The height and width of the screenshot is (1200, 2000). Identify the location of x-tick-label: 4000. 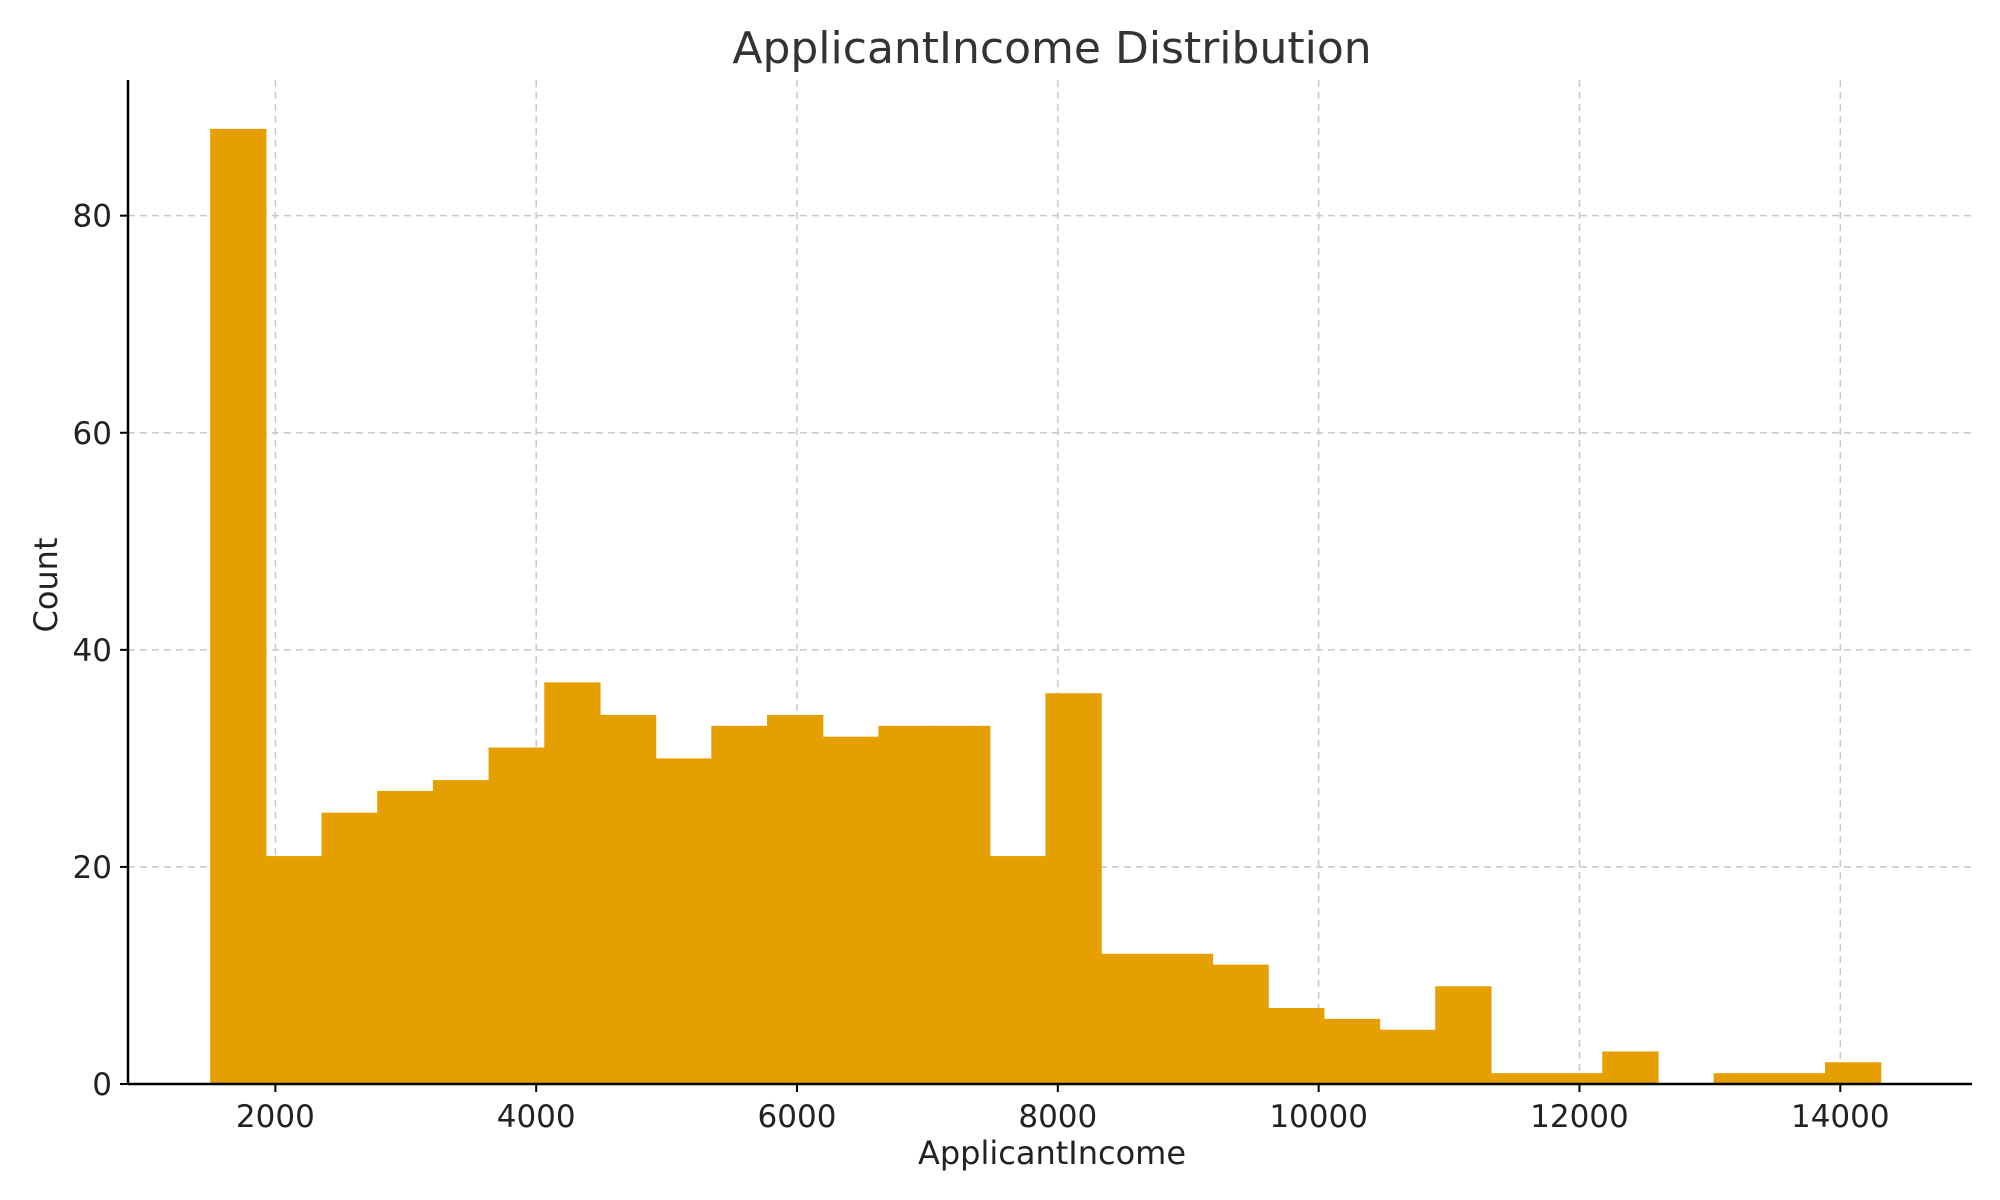
(536, 1117).